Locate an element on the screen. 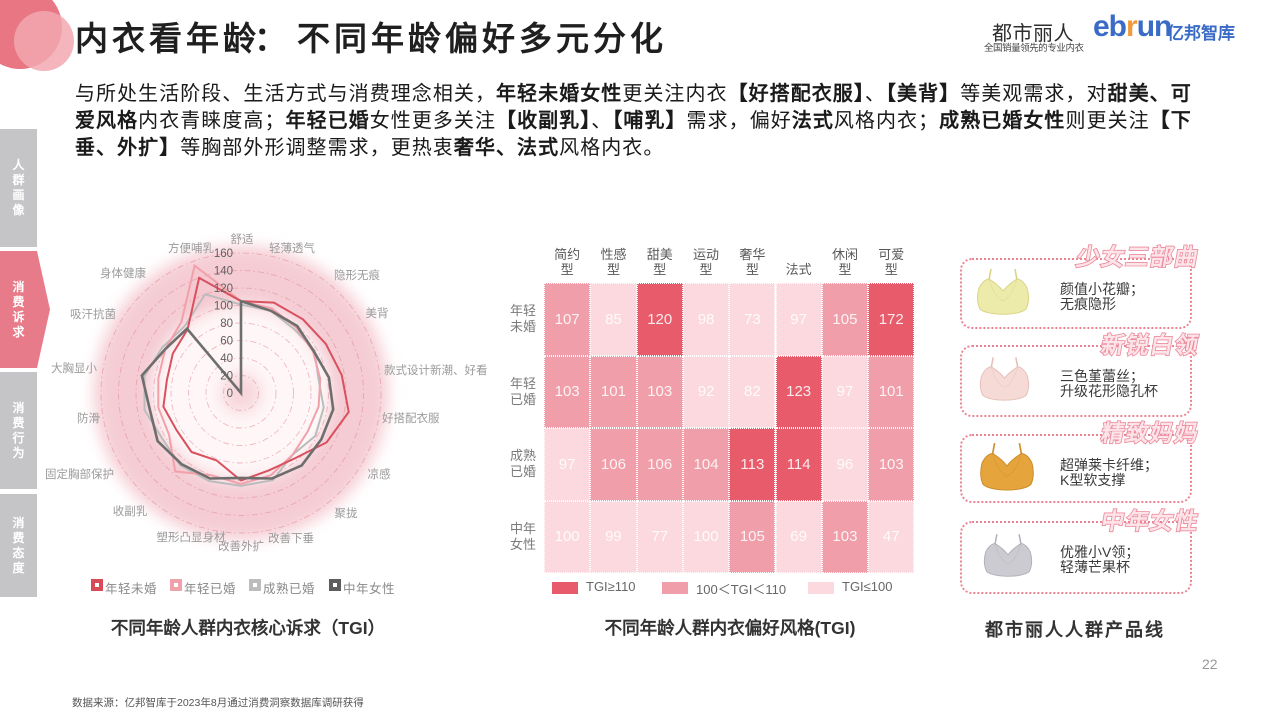  svg-text: 美背 is located at coordinates (377, 313).